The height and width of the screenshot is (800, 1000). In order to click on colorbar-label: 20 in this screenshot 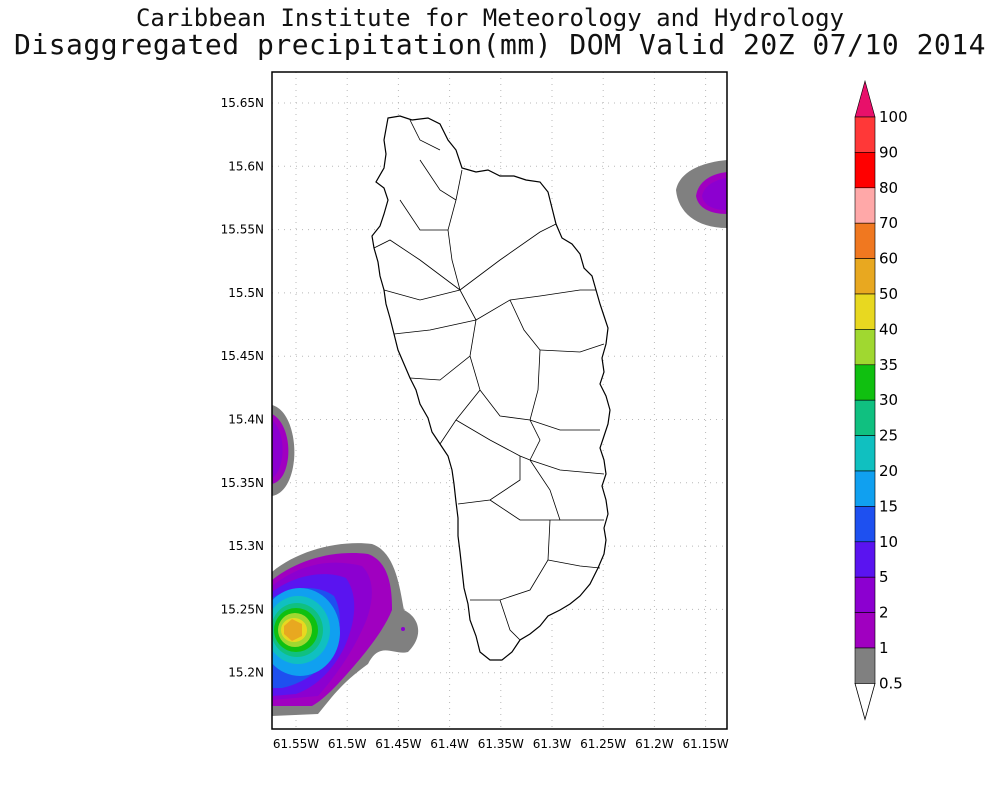, I will do `click(888, 471)`.